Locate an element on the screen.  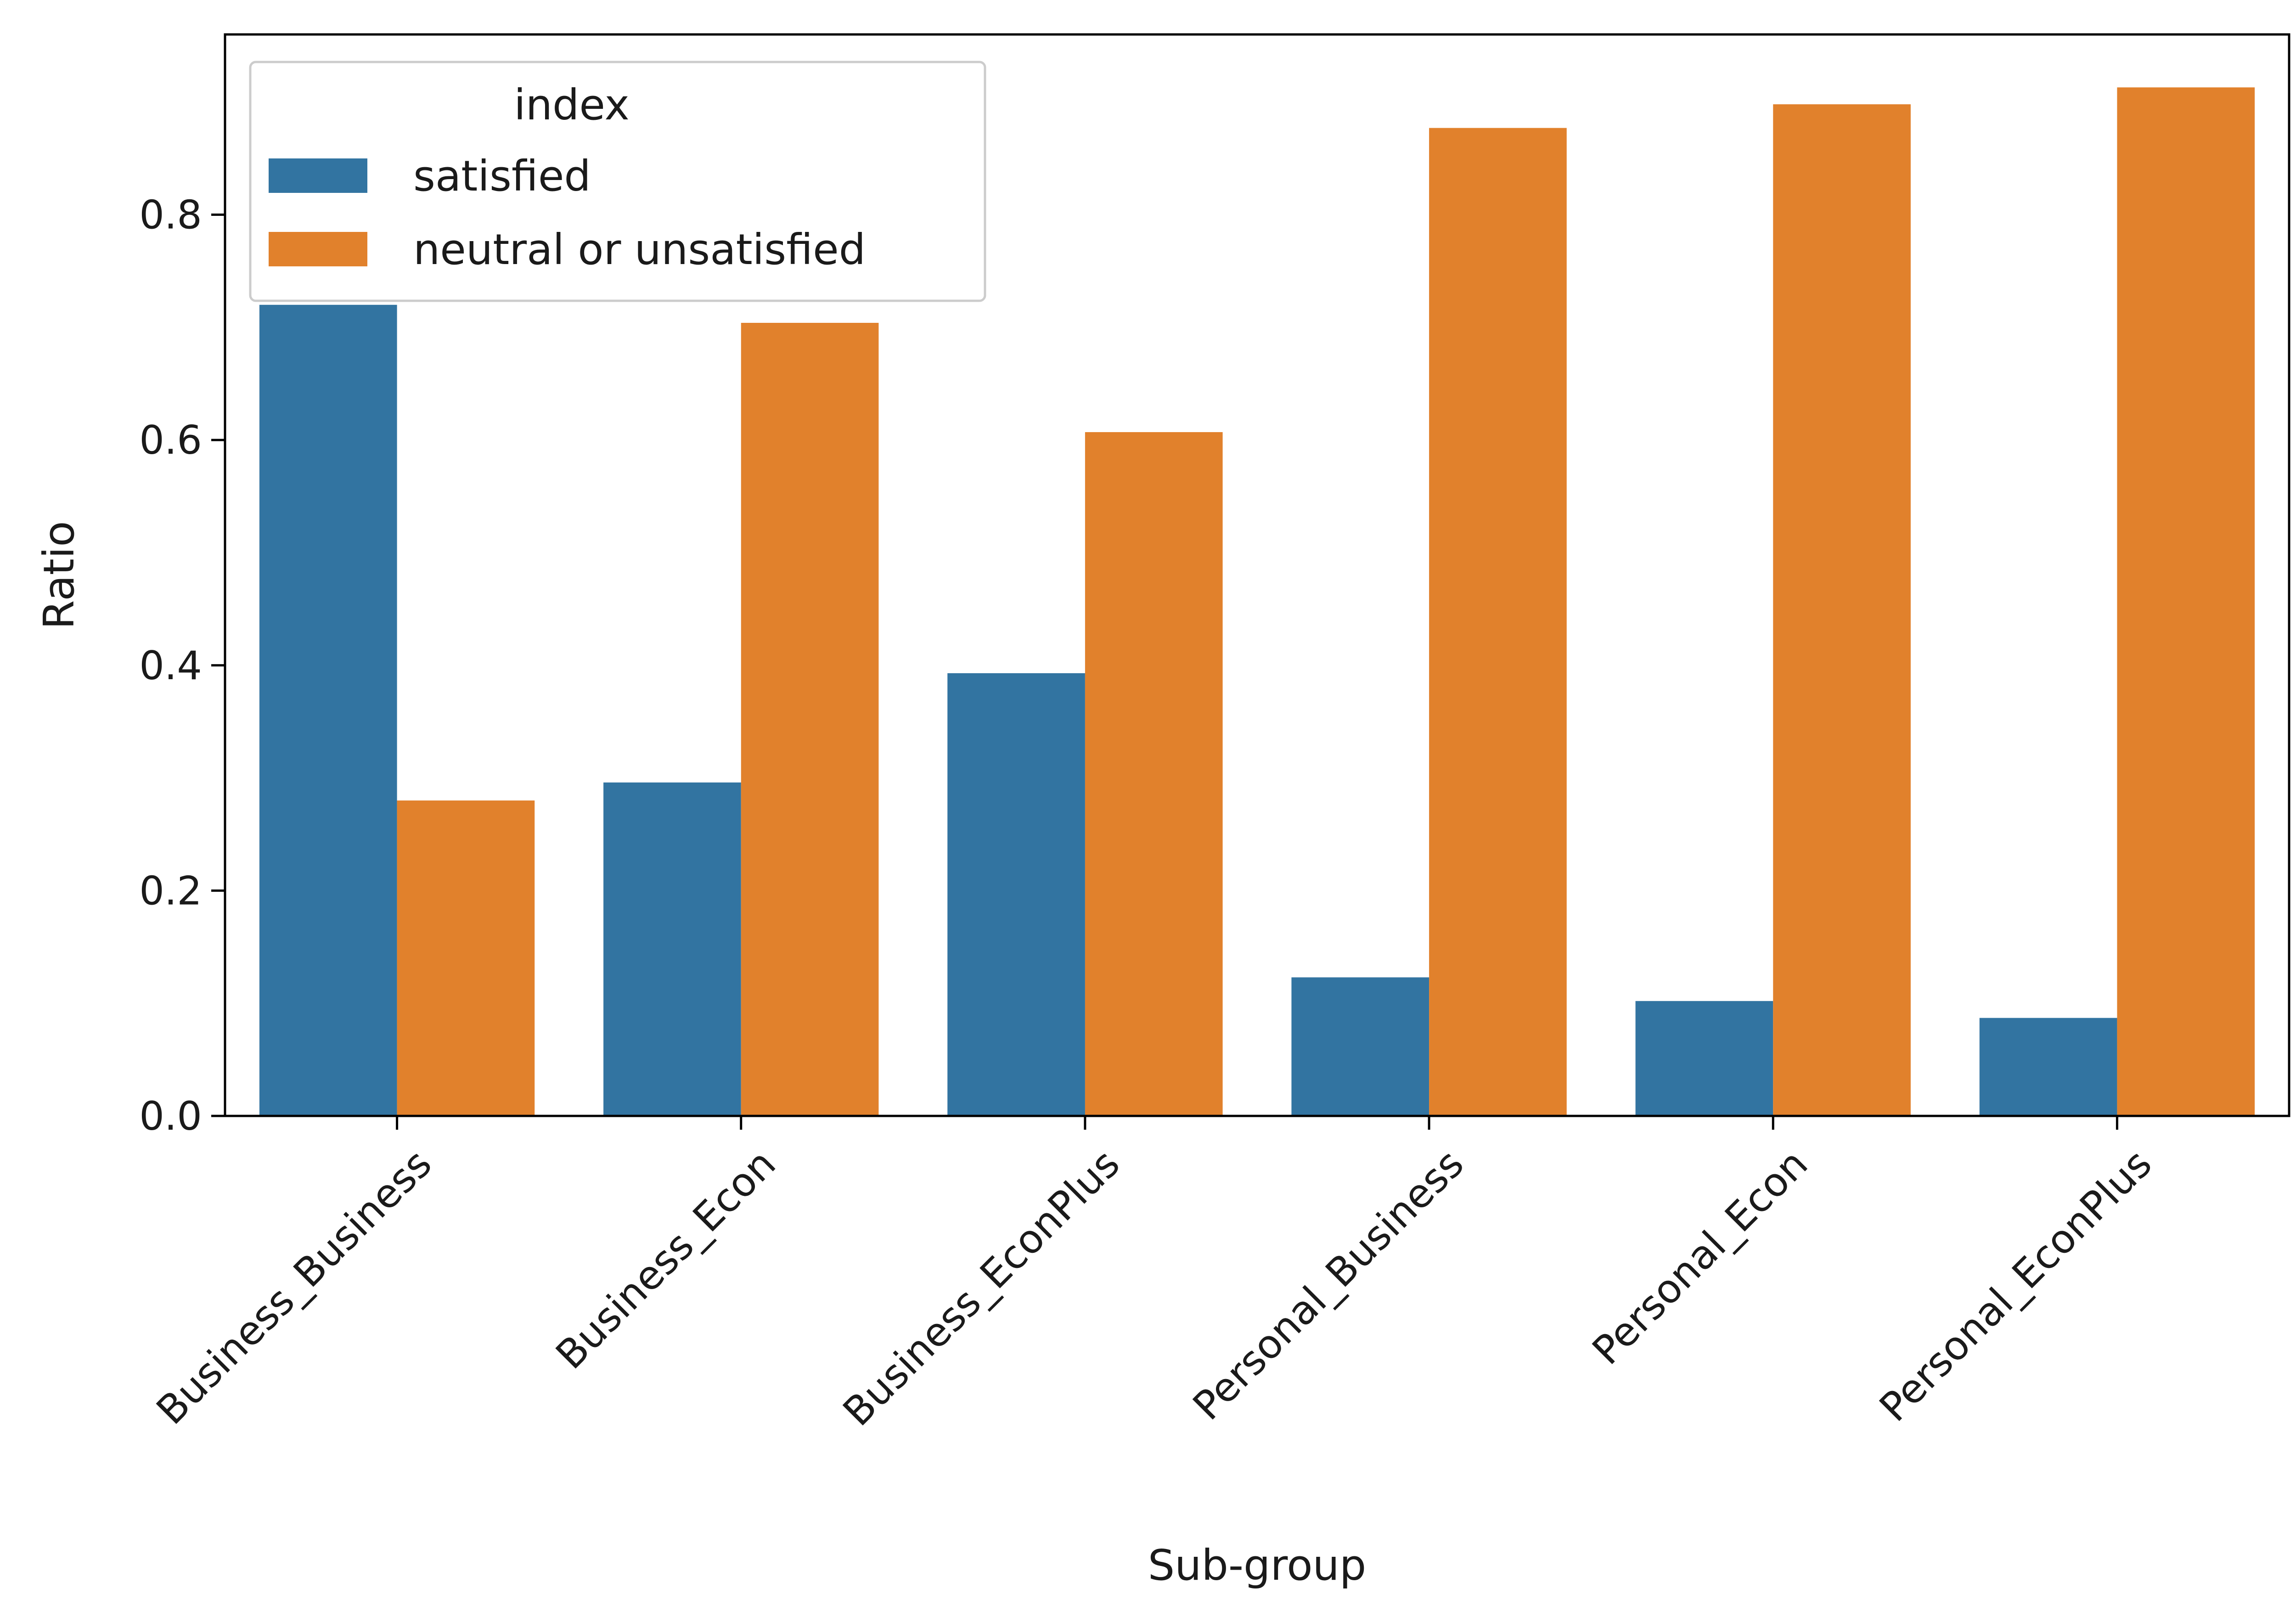
legend-swatch-satisfied is located at coordinates (318, 176).